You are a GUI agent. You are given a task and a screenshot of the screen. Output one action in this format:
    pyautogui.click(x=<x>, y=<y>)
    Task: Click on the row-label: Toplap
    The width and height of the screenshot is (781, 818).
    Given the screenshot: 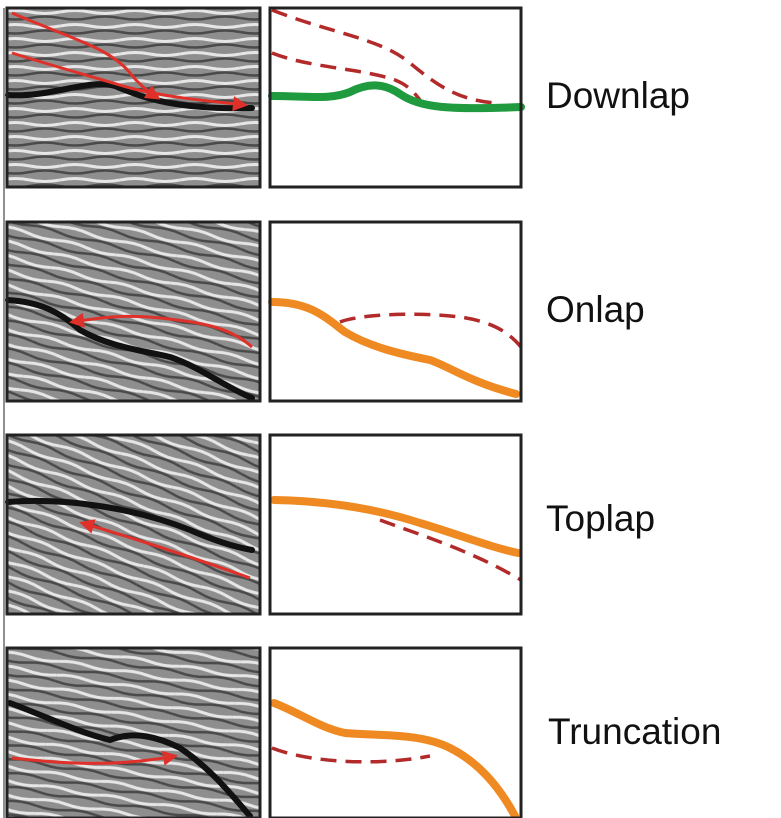 What is the action you would take?
    pyautogui.click(x=600, y=518)
    